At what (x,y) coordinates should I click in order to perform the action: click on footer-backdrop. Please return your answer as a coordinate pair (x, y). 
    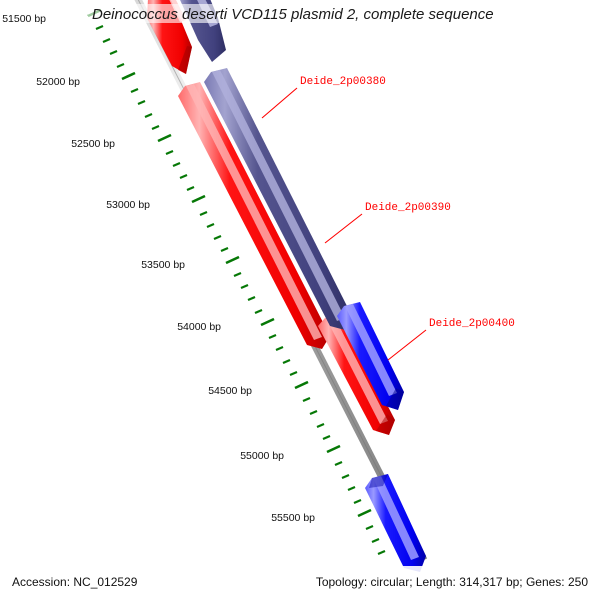
    Looking at the image, I should click on (300, 583).